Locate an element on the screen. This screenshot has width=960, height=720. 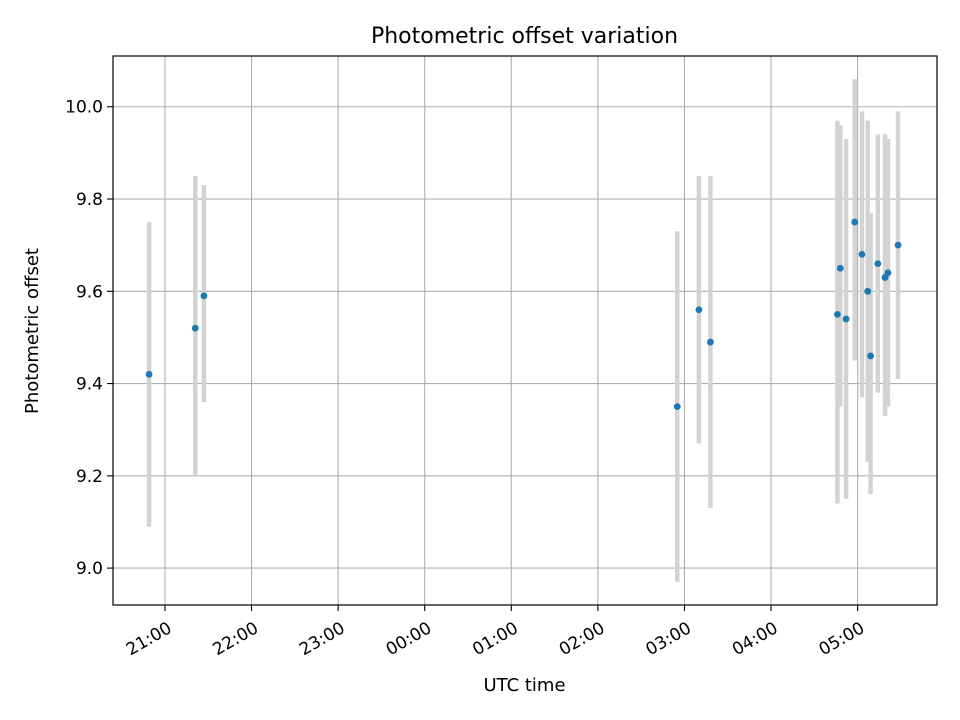
chart-title: Photometric offset variation is located at coordinates (524, 36).